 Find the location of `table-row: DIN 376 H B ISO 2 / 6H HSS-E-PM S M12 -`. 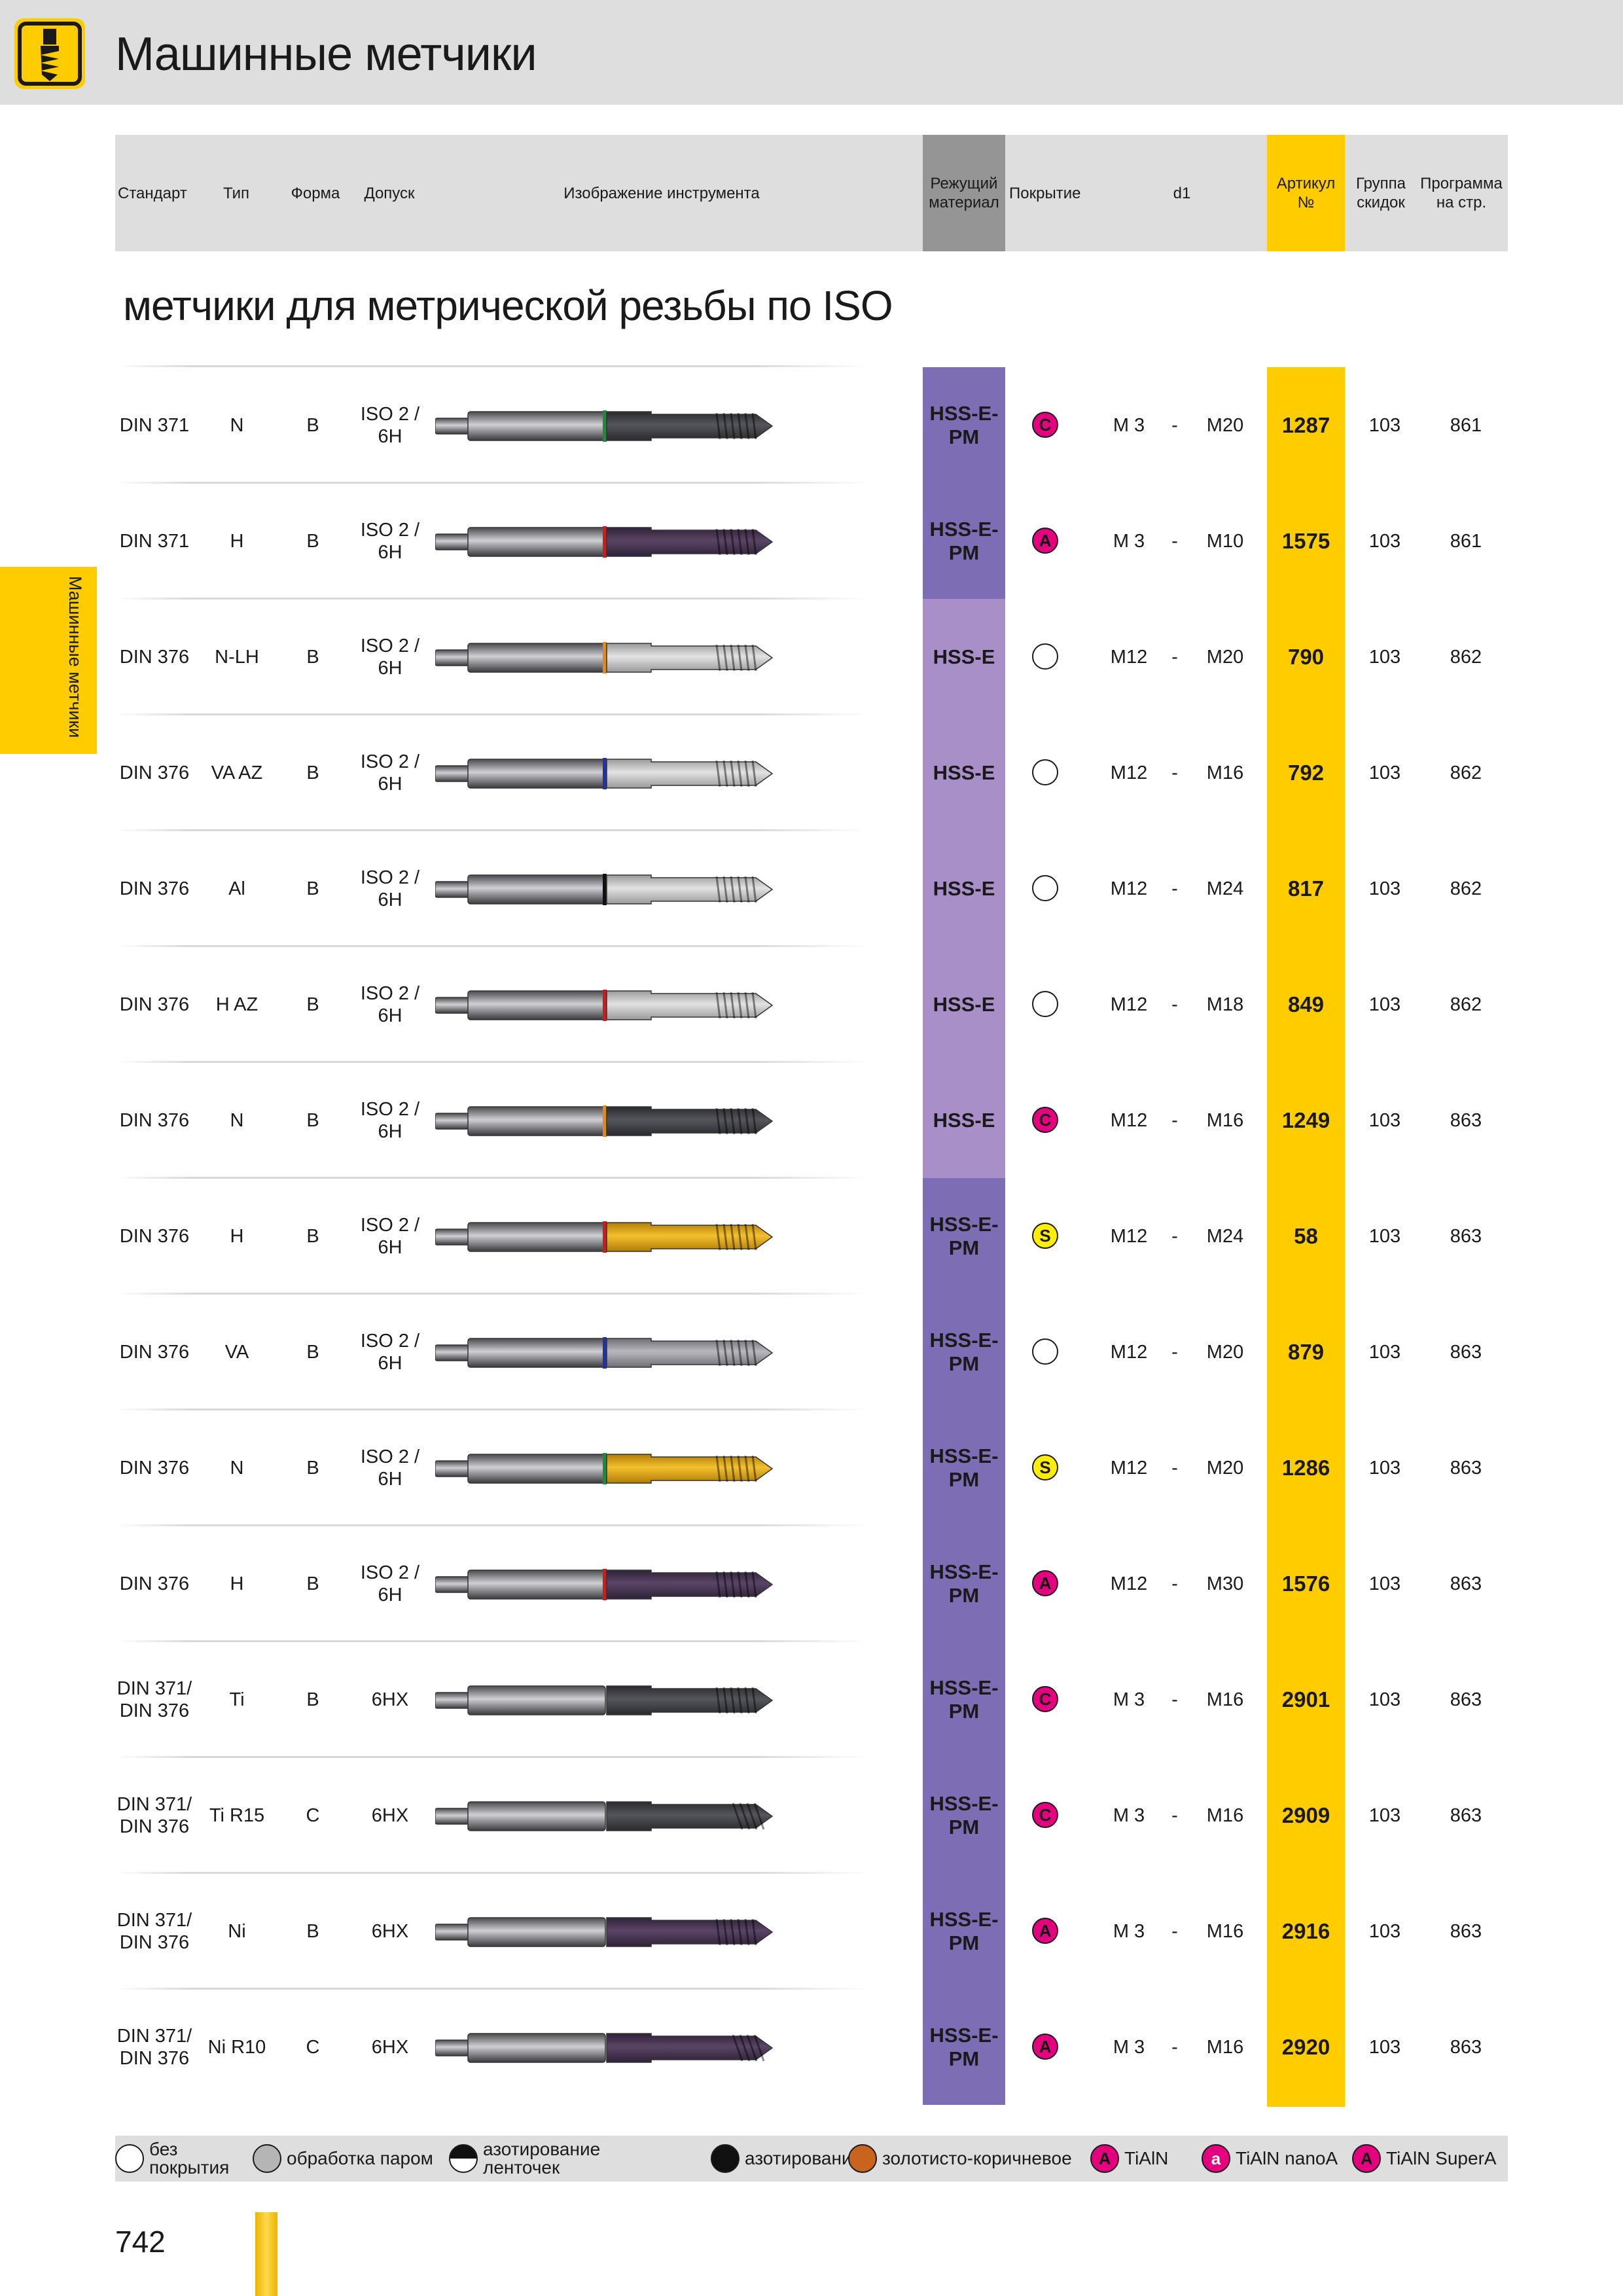

table-row: DIN 376 H B ISO 2 / 6H HSS-E-PM S M12 - is located at coordinates (811, 1236).